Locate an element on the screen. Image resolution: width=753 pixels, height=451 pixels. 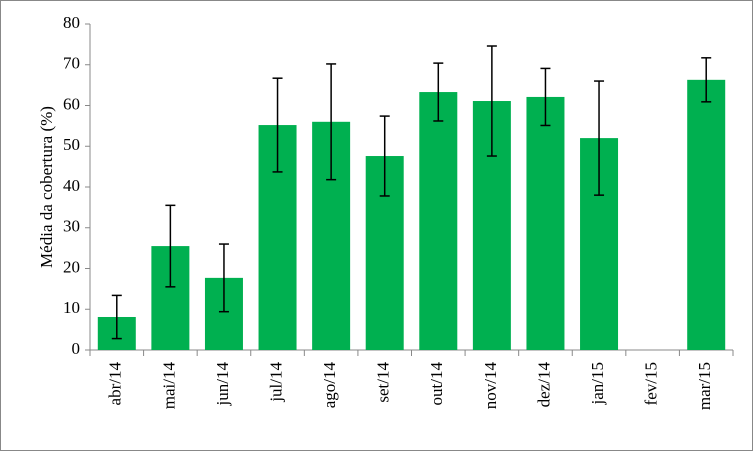
y-tick-label: 10 is located at coordinates (71, 307).